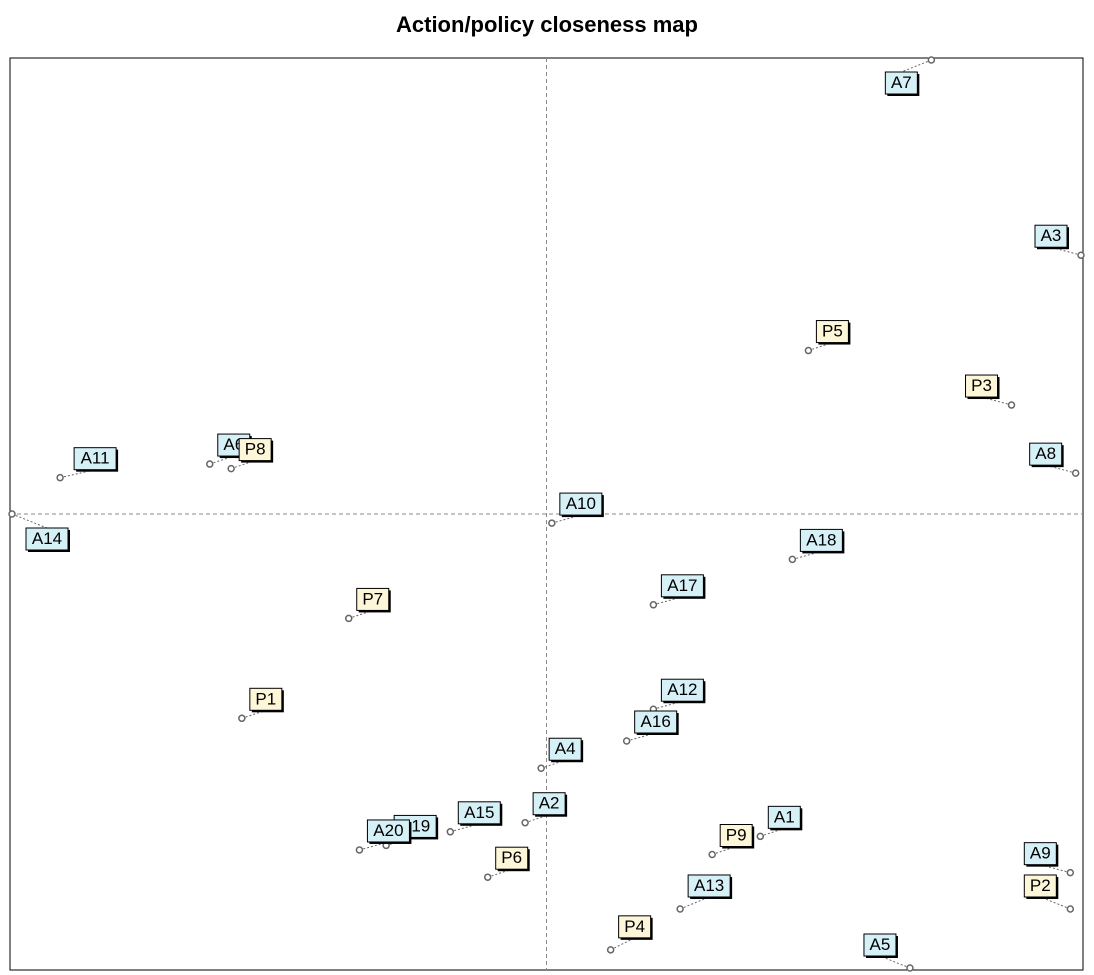  I want to click on point-p3: P3, so click(990, 391).